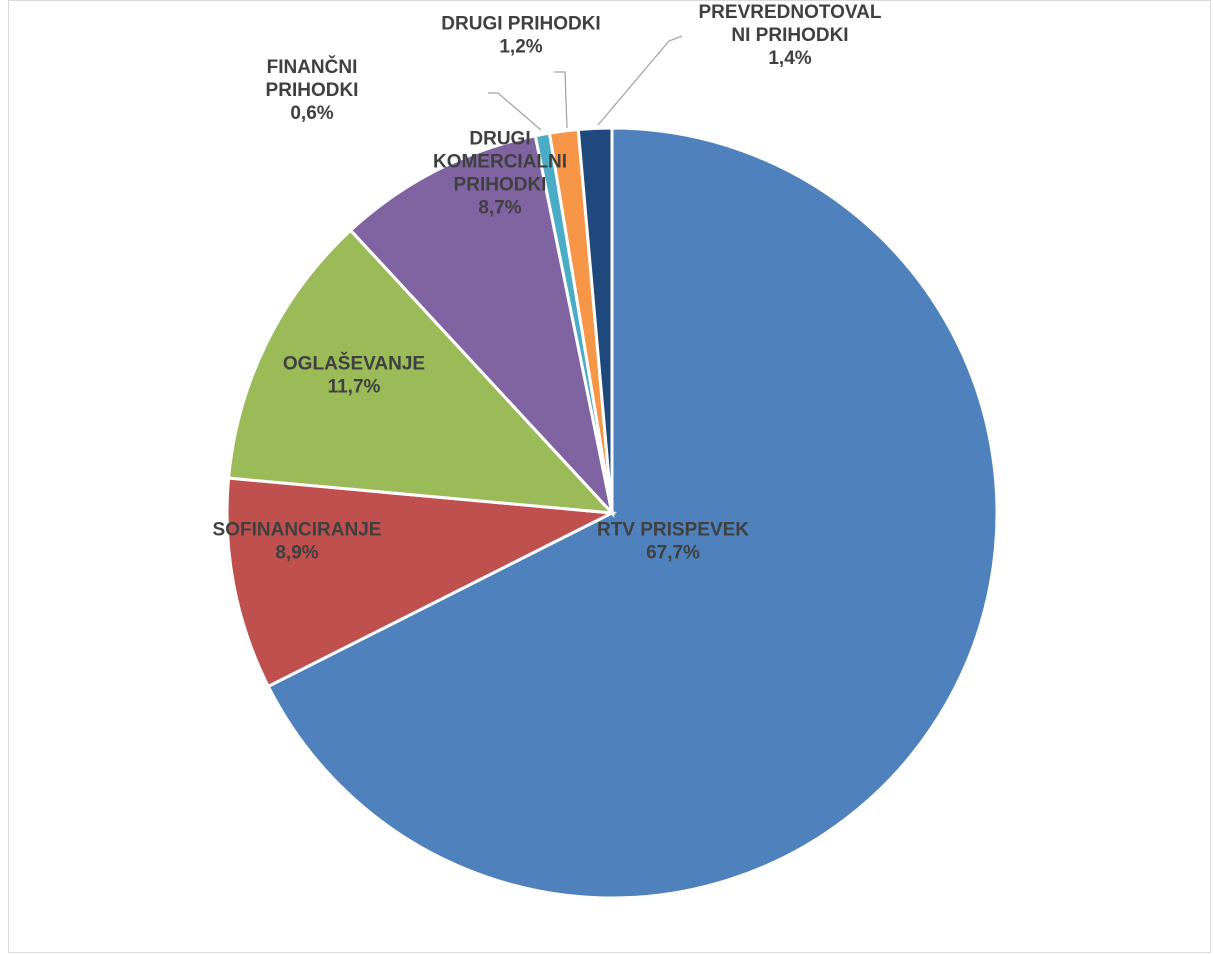 The width and height of the screenshot is (1213, 955). I want to click on pie-slice-prevrednotovalni-prihodki, so click(595, 320).